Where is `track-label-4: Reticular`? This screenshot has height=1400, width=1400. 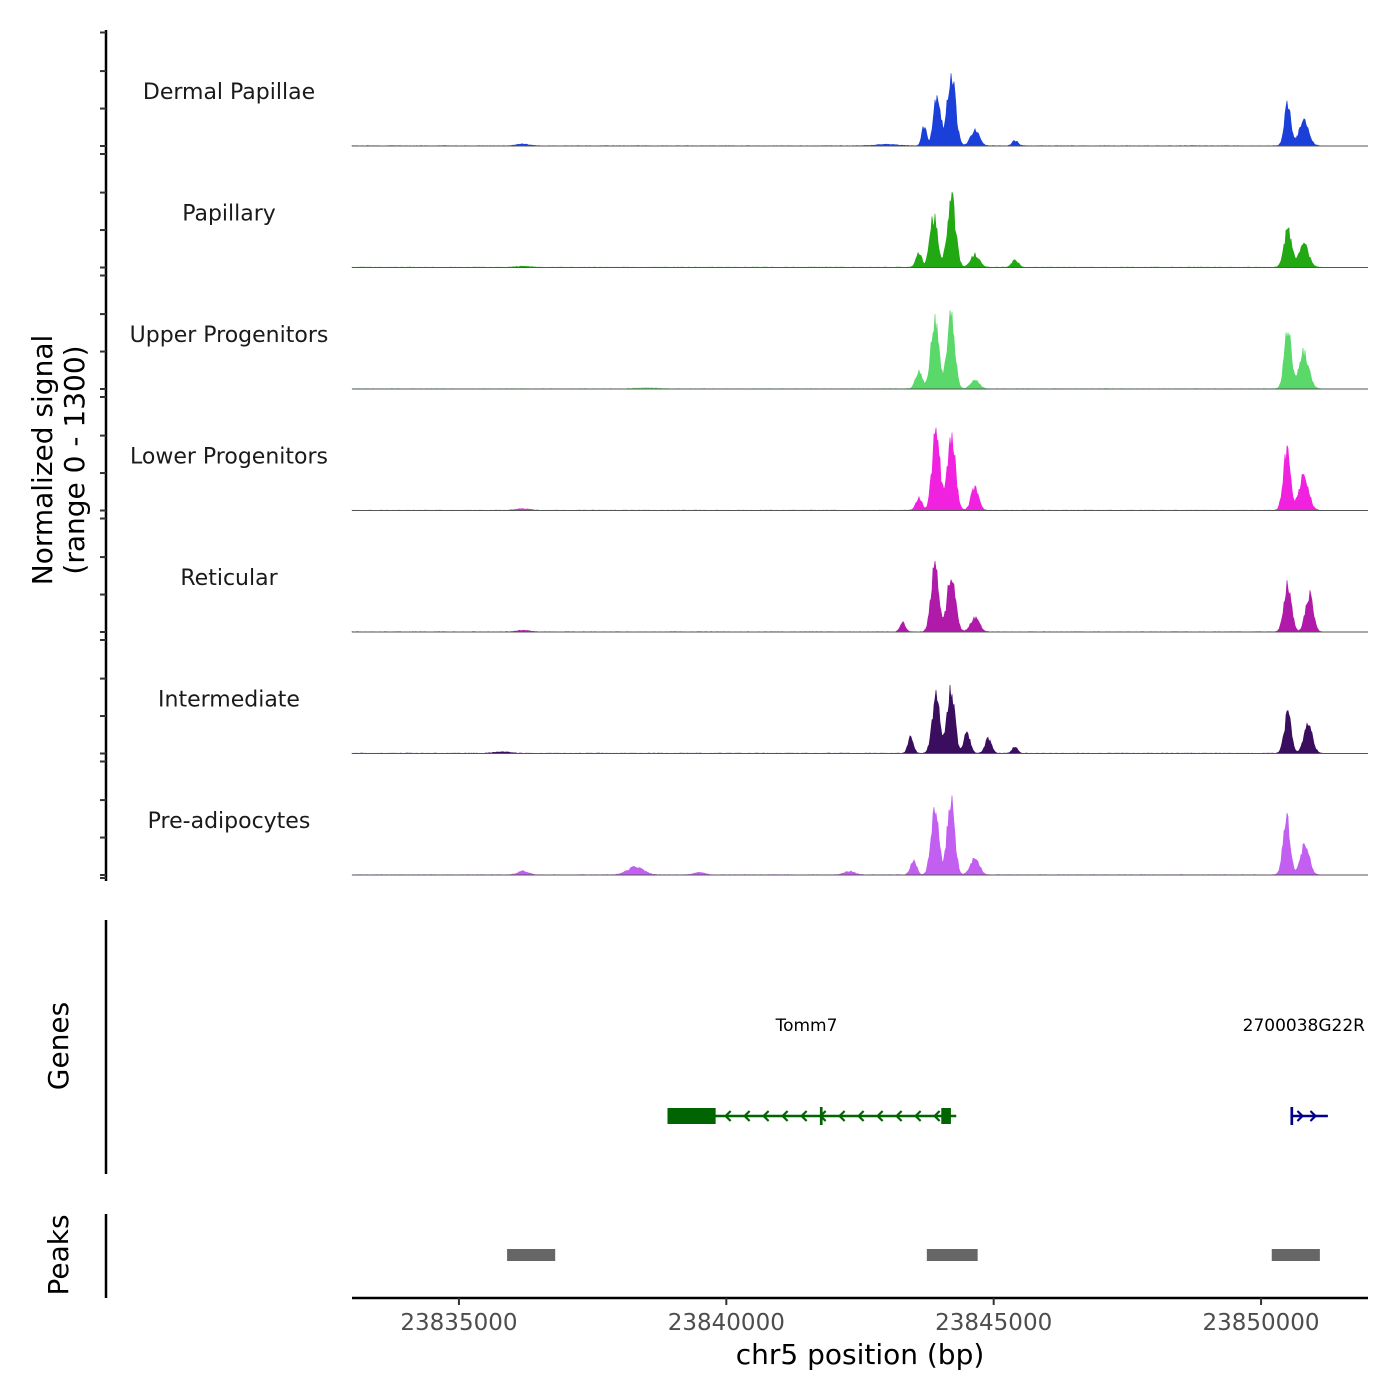 track-label-4: Reticular is located at coordinates (229, 578).